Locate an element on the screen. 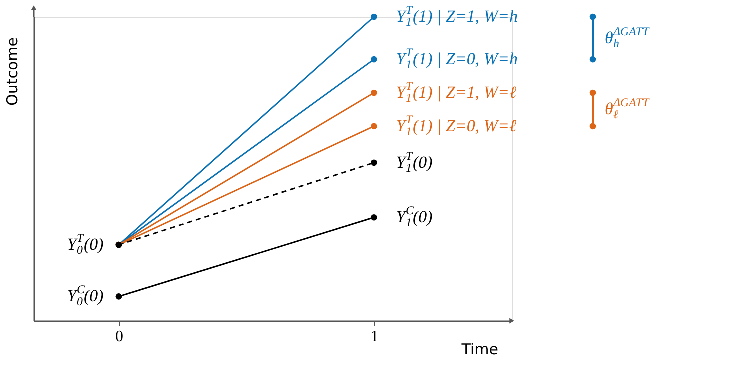  x-axis-title: Time is located at coordinates (479, 349).